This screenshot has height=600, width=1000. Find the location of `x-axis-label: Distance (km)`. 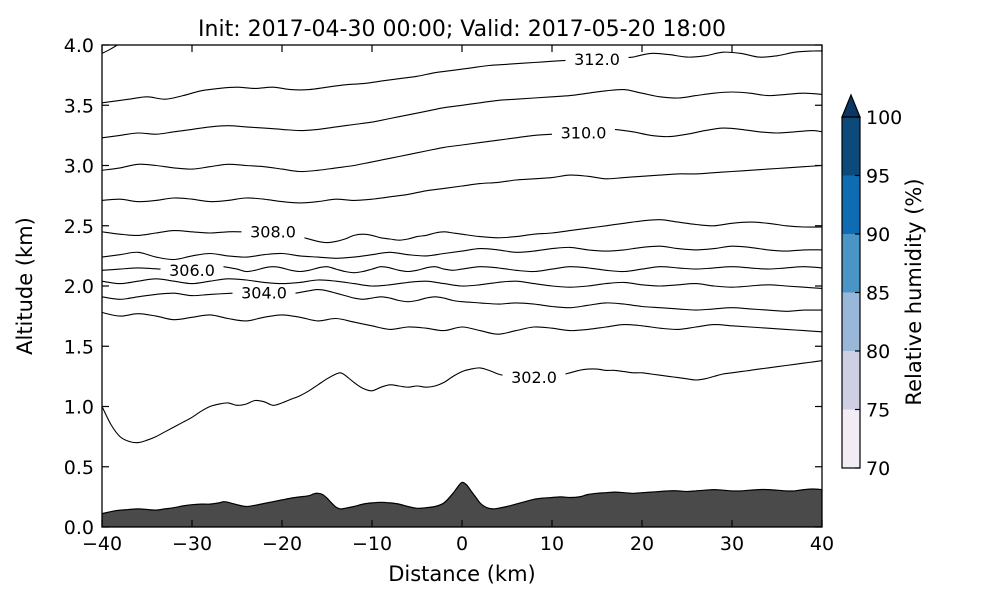

x-axis-label: Distance (km) is located at coordinates (462, 574).